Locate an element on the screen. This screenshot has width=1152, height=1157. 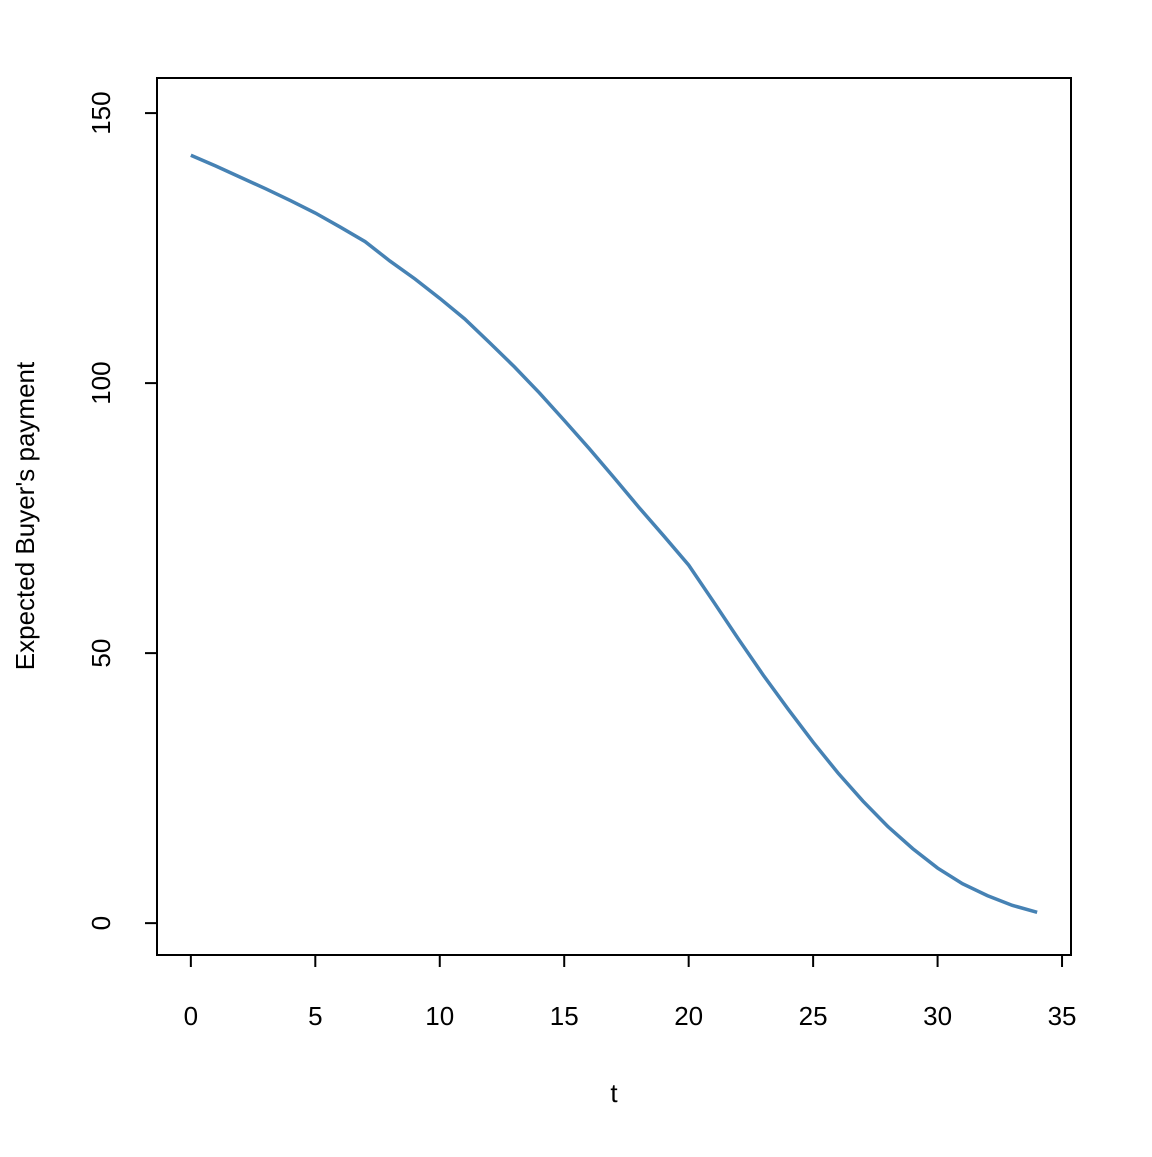
y-tick-label: 50 is located at coordinates (101, 653).